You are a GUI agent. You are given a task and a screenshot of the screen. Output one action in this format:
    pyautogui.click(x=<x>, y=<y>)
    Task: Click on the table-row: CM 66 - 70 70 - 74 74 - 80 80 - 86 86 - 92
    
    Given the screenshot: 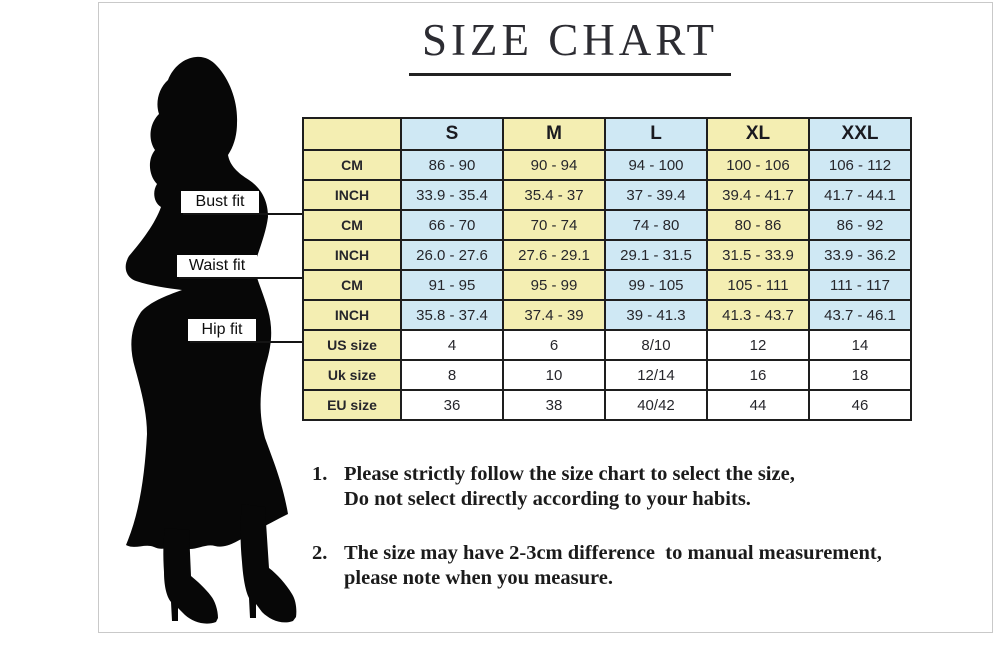 What is the action you would take?
    pyautogui.click(x=607, y=225)
    